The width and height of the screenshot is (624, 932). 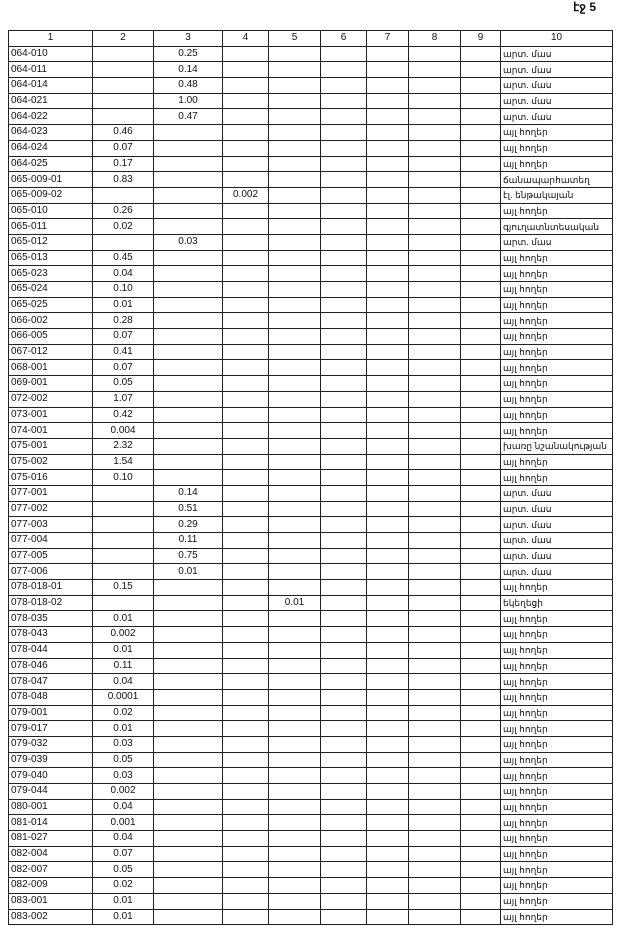 I want to click on parcel-code-cell: 081-014, so click(x=50, y=823).